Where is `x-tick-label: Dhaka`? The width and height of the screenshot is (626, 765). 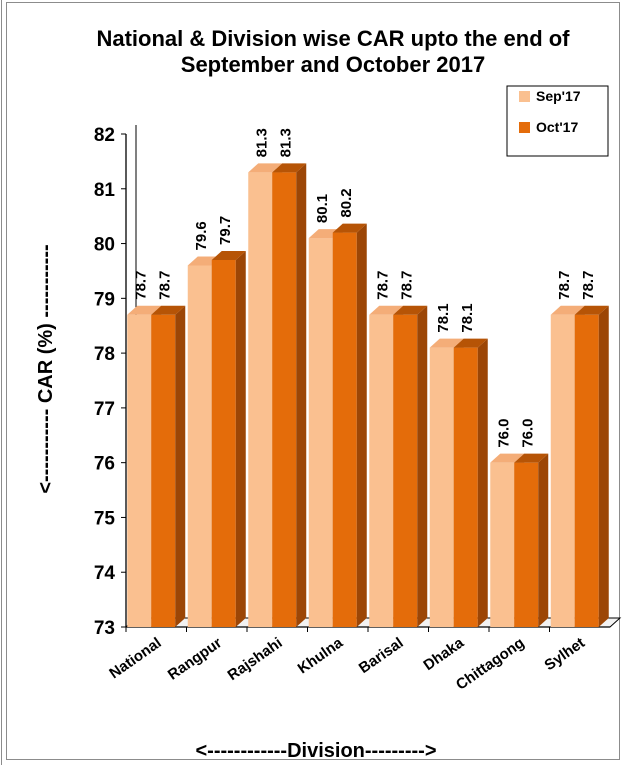
x-tick-label: Dhaka is located at coordinates (443, 654).